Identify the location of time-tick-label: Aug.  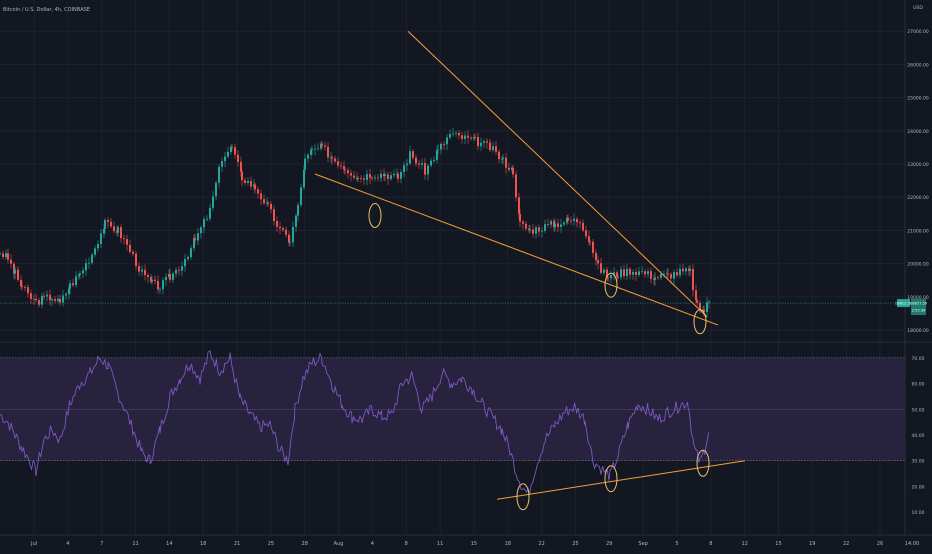
(339, 544).